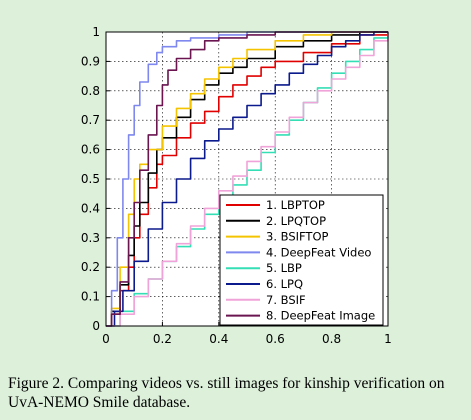  Describe the element at coordinates (90, 238) in the screenshot. I see `y-tick-label: 0.3` at that location.